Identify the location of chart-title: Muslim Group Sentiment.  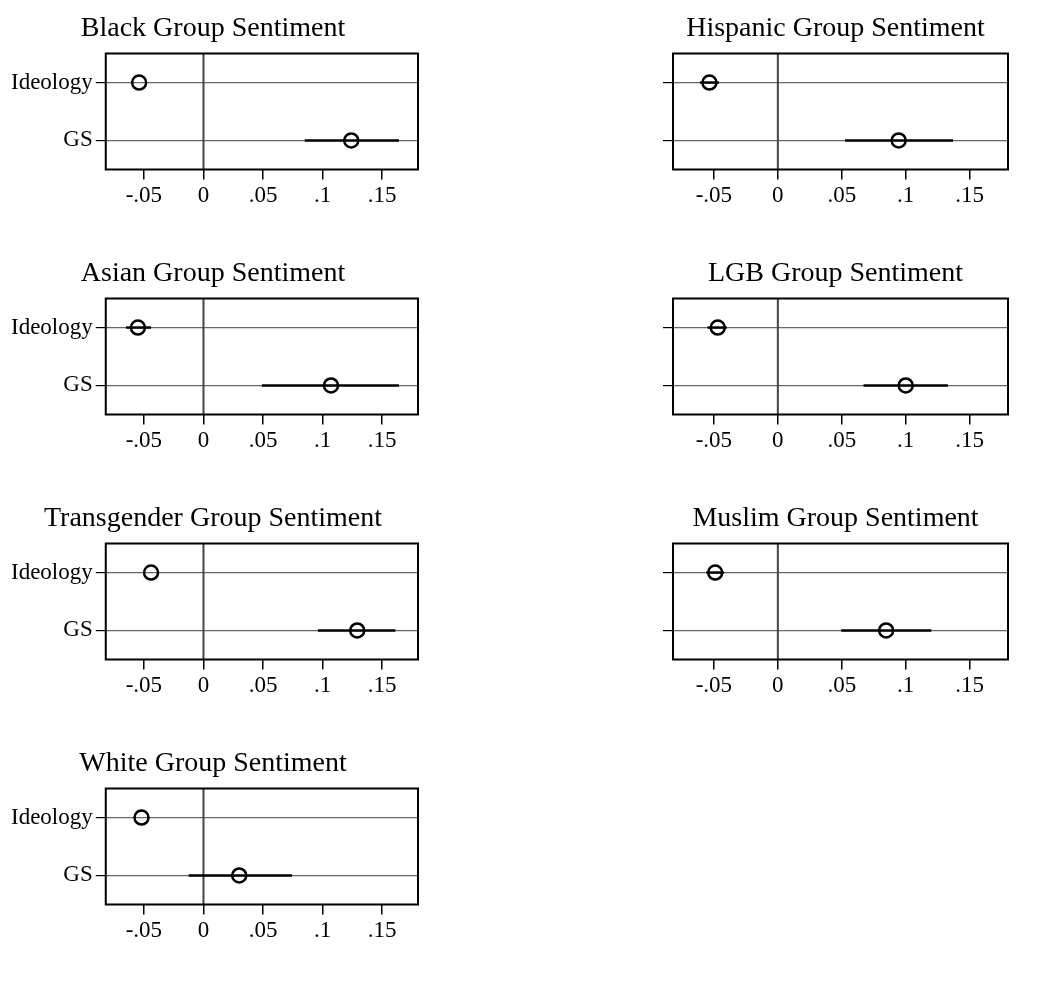
(835, 517).